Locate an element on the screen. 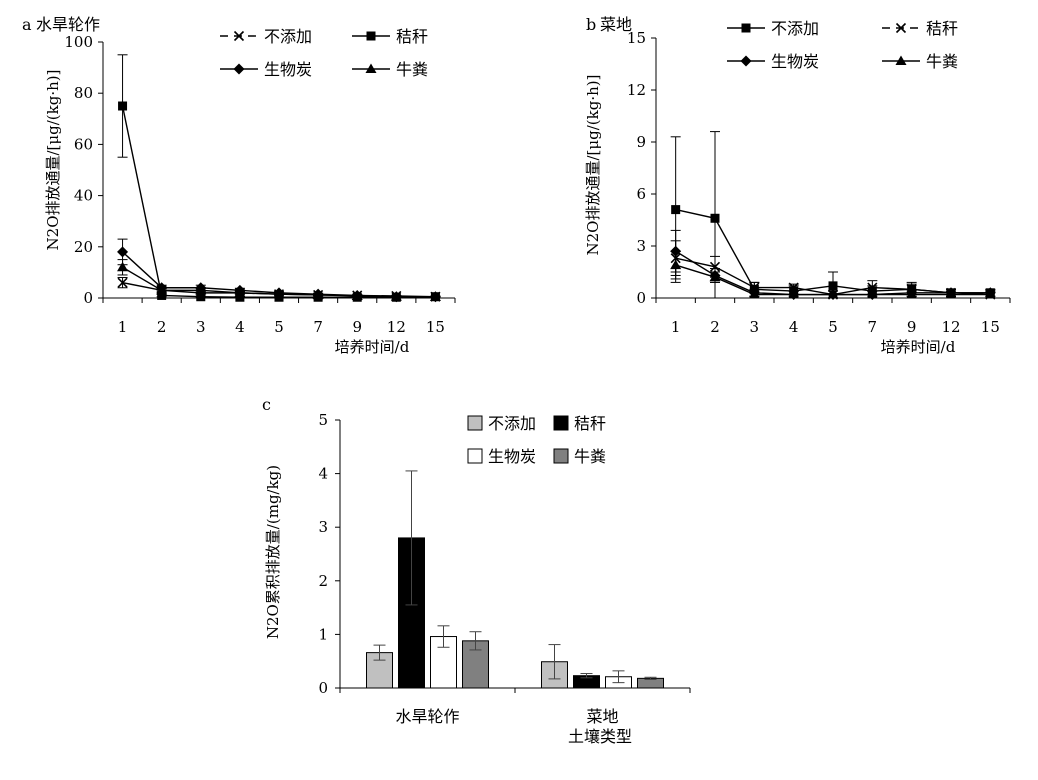 This screenshot has height=780, width=1038. y-tick-label: 4 is located at coordinates (323, 474).